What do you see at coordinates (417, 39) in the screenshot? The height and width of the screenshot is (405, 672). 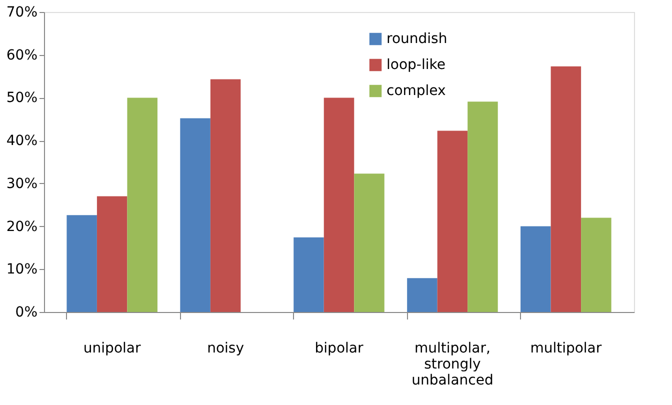 I see `legend-label: roundish` at bounding box center [417, 39].